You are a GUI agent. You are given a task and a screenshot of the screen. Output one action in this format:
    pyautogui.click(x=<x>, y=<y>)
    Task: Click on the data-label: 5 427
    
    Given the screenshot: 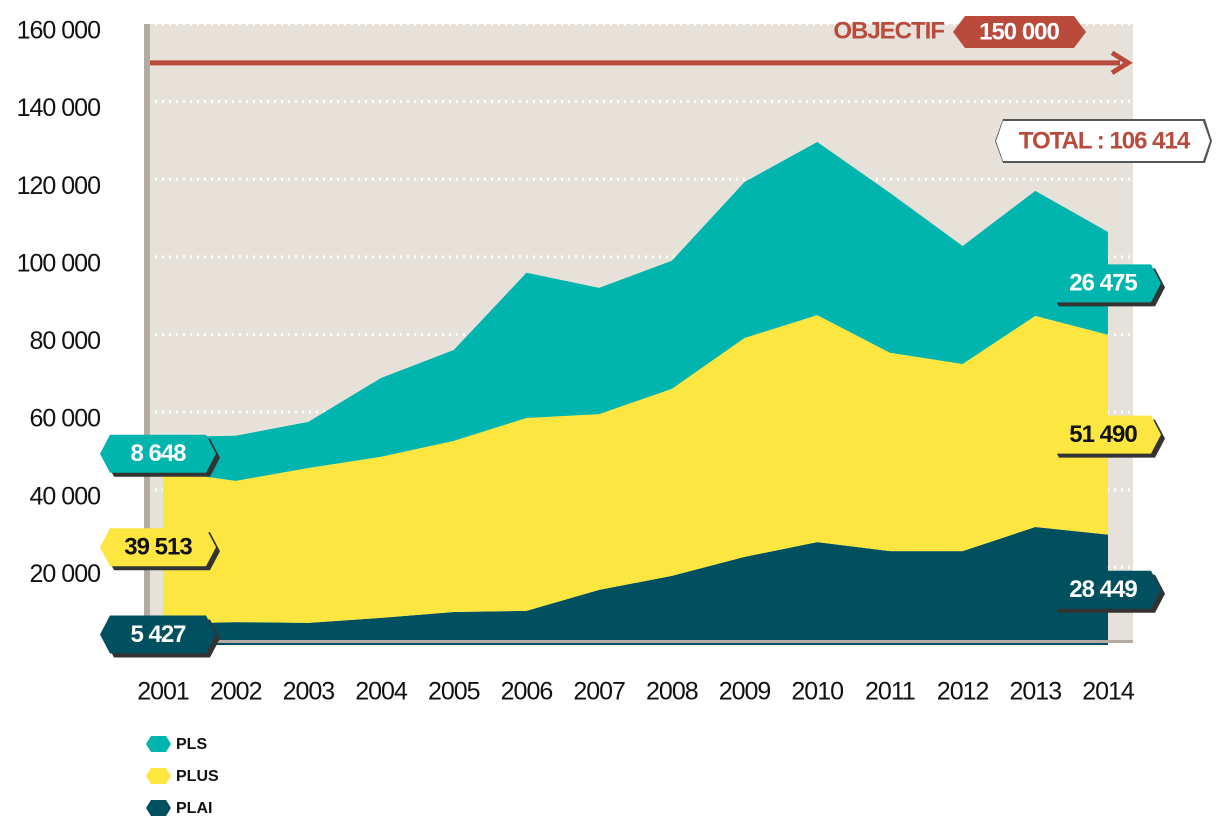 What is the action you would take?
    pyautogui.click(x=158, y=634)
    